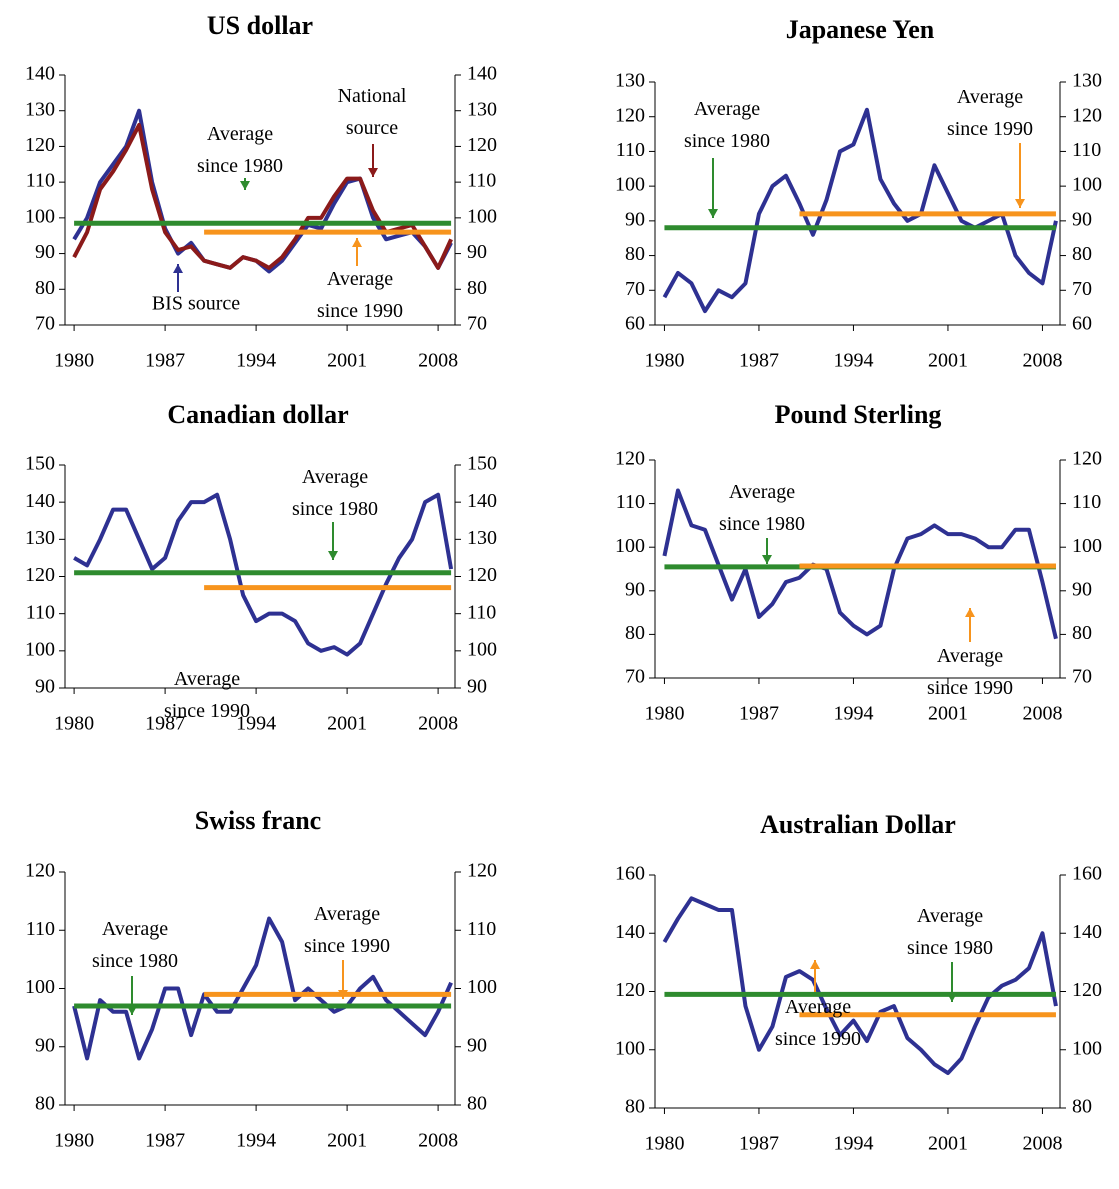 The height and width of the screenshot is (1189, 1119). What do you see at coordinates (257, 414) in the screenshot?
I see `chart-title: Canadian dollar` at bounding box center [257, 414].